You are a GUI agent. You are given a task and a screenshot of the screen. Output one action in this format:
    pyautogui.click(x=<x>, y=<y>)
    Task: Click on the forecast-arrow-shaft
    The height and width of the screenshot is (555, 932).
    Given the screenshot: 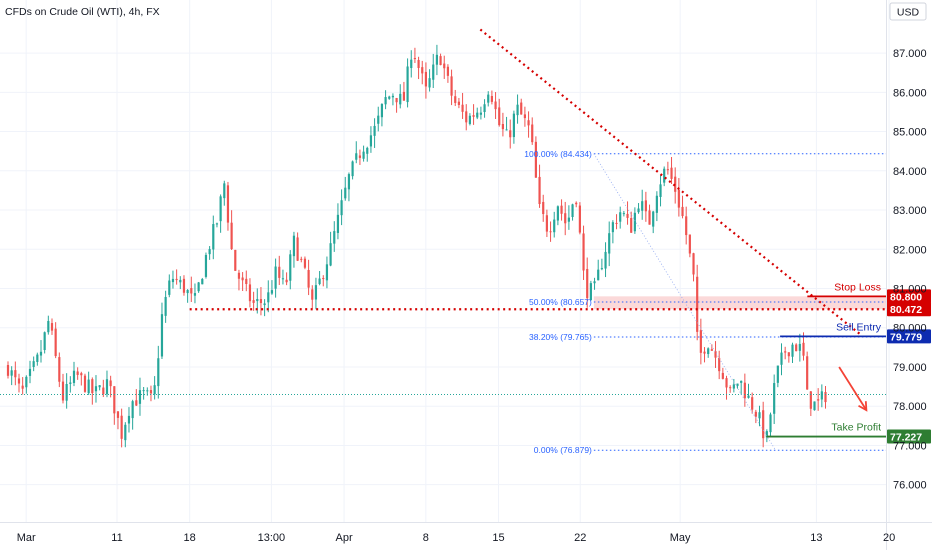 What is the action you would take?
    pyautogui.click(x=853, y=388)
    